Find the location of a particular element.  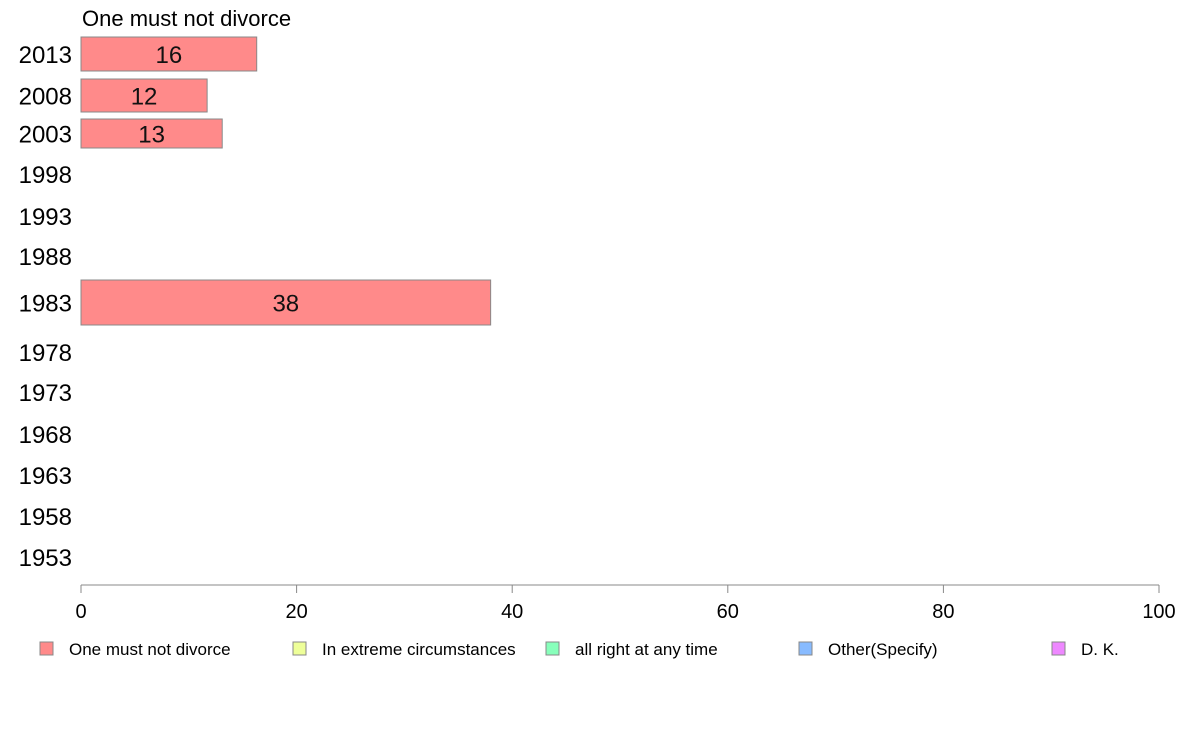

bar-label-1983: 38 is located at coordinates (285, 304).